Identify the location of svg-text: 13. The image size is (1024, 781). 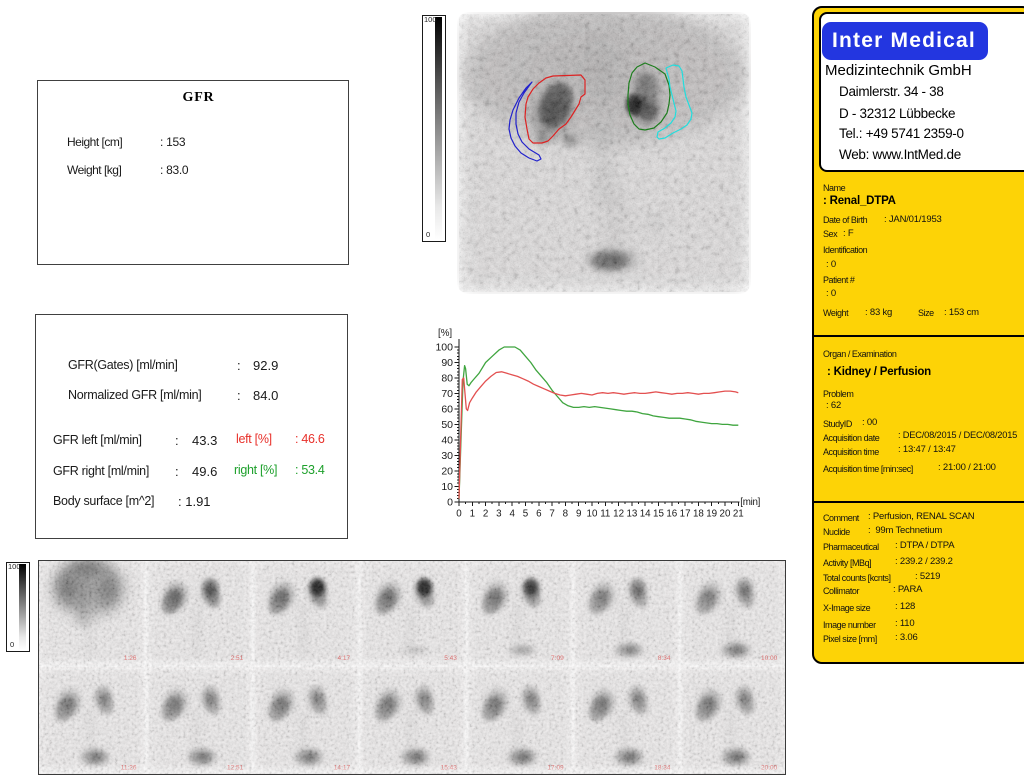
(631, 513).